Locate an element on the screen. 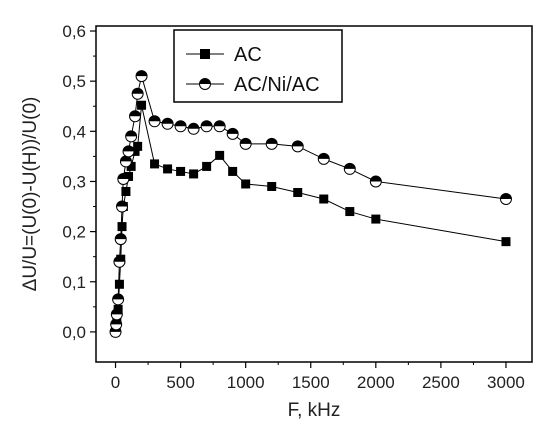 This screenshot has width=550, height=427. y-tick-label: 0,5 is located at coordinates (74, 81).